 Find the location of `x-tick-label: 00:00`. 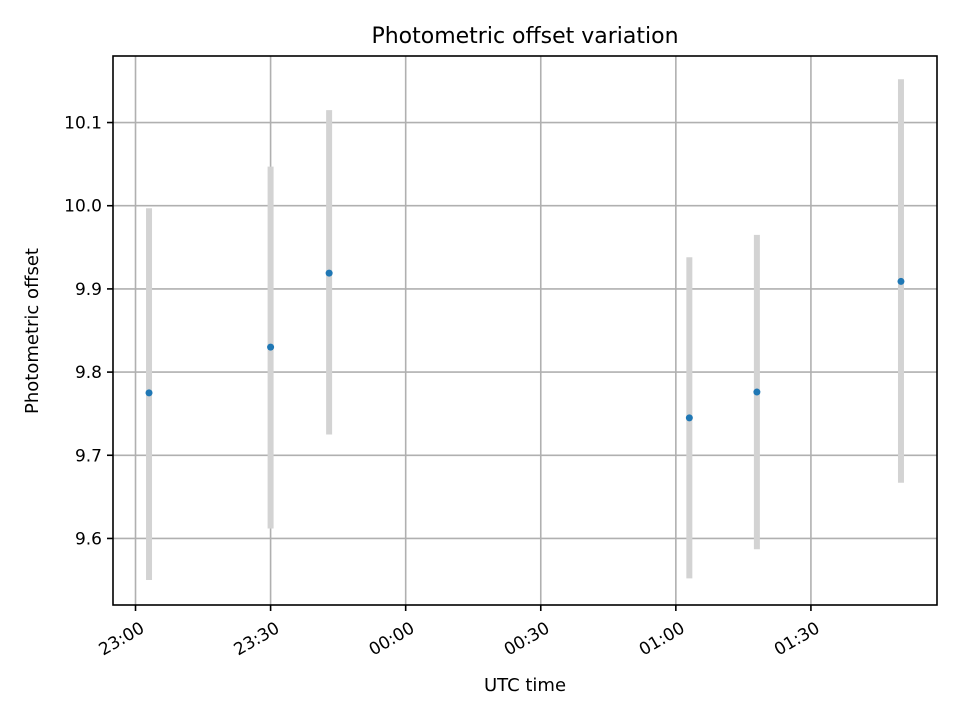

x-tick-label: 00:00 is located at coordinates (392, 639).